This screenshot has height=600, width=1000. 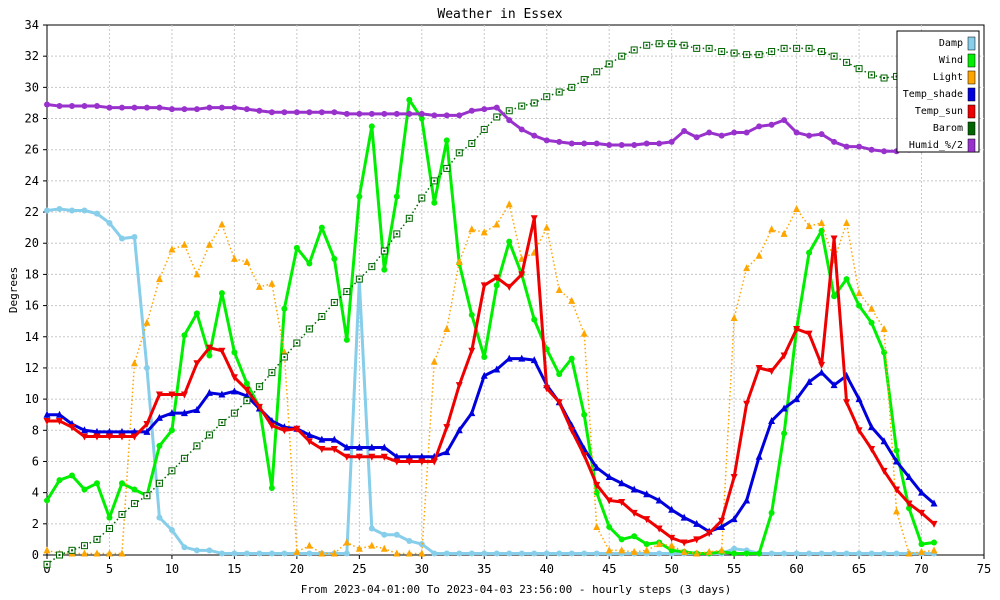 What do you see at coordinates (499, 14) in the screenshot?
I see `chart-title: Weather in Essex` at bounding box center [499, 14].